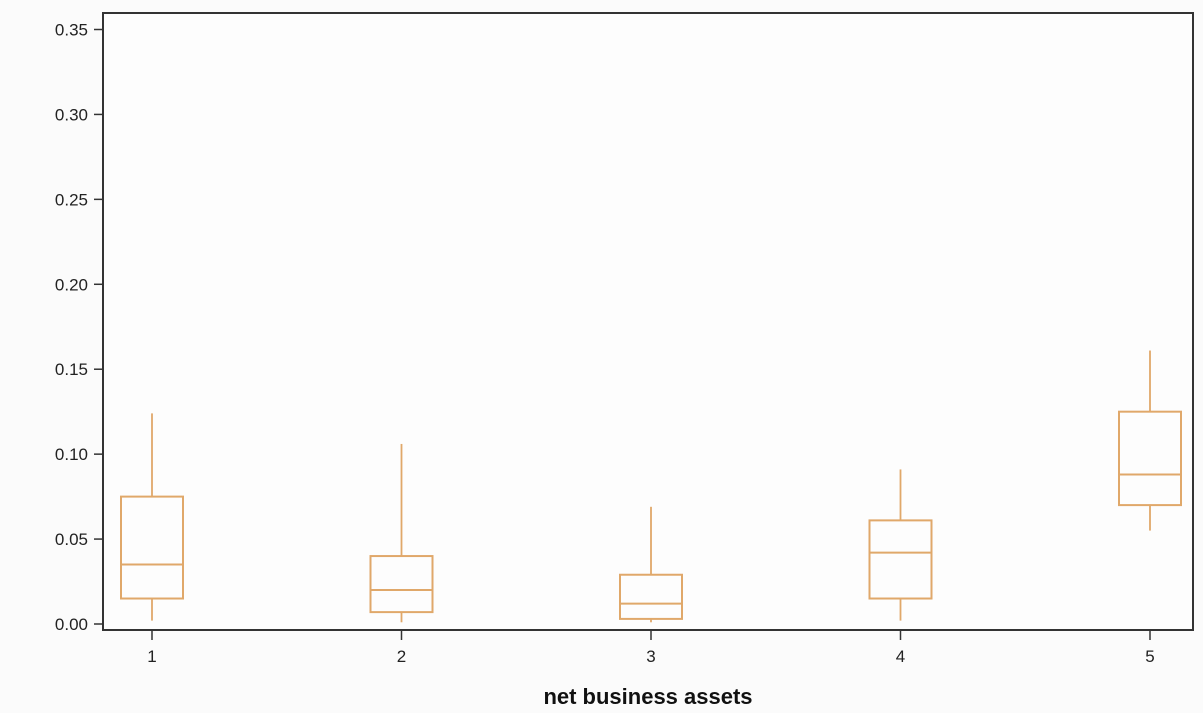 The image size is (1203, 713). I want to click on y-tick-label: 0.05, so click(71, 539).